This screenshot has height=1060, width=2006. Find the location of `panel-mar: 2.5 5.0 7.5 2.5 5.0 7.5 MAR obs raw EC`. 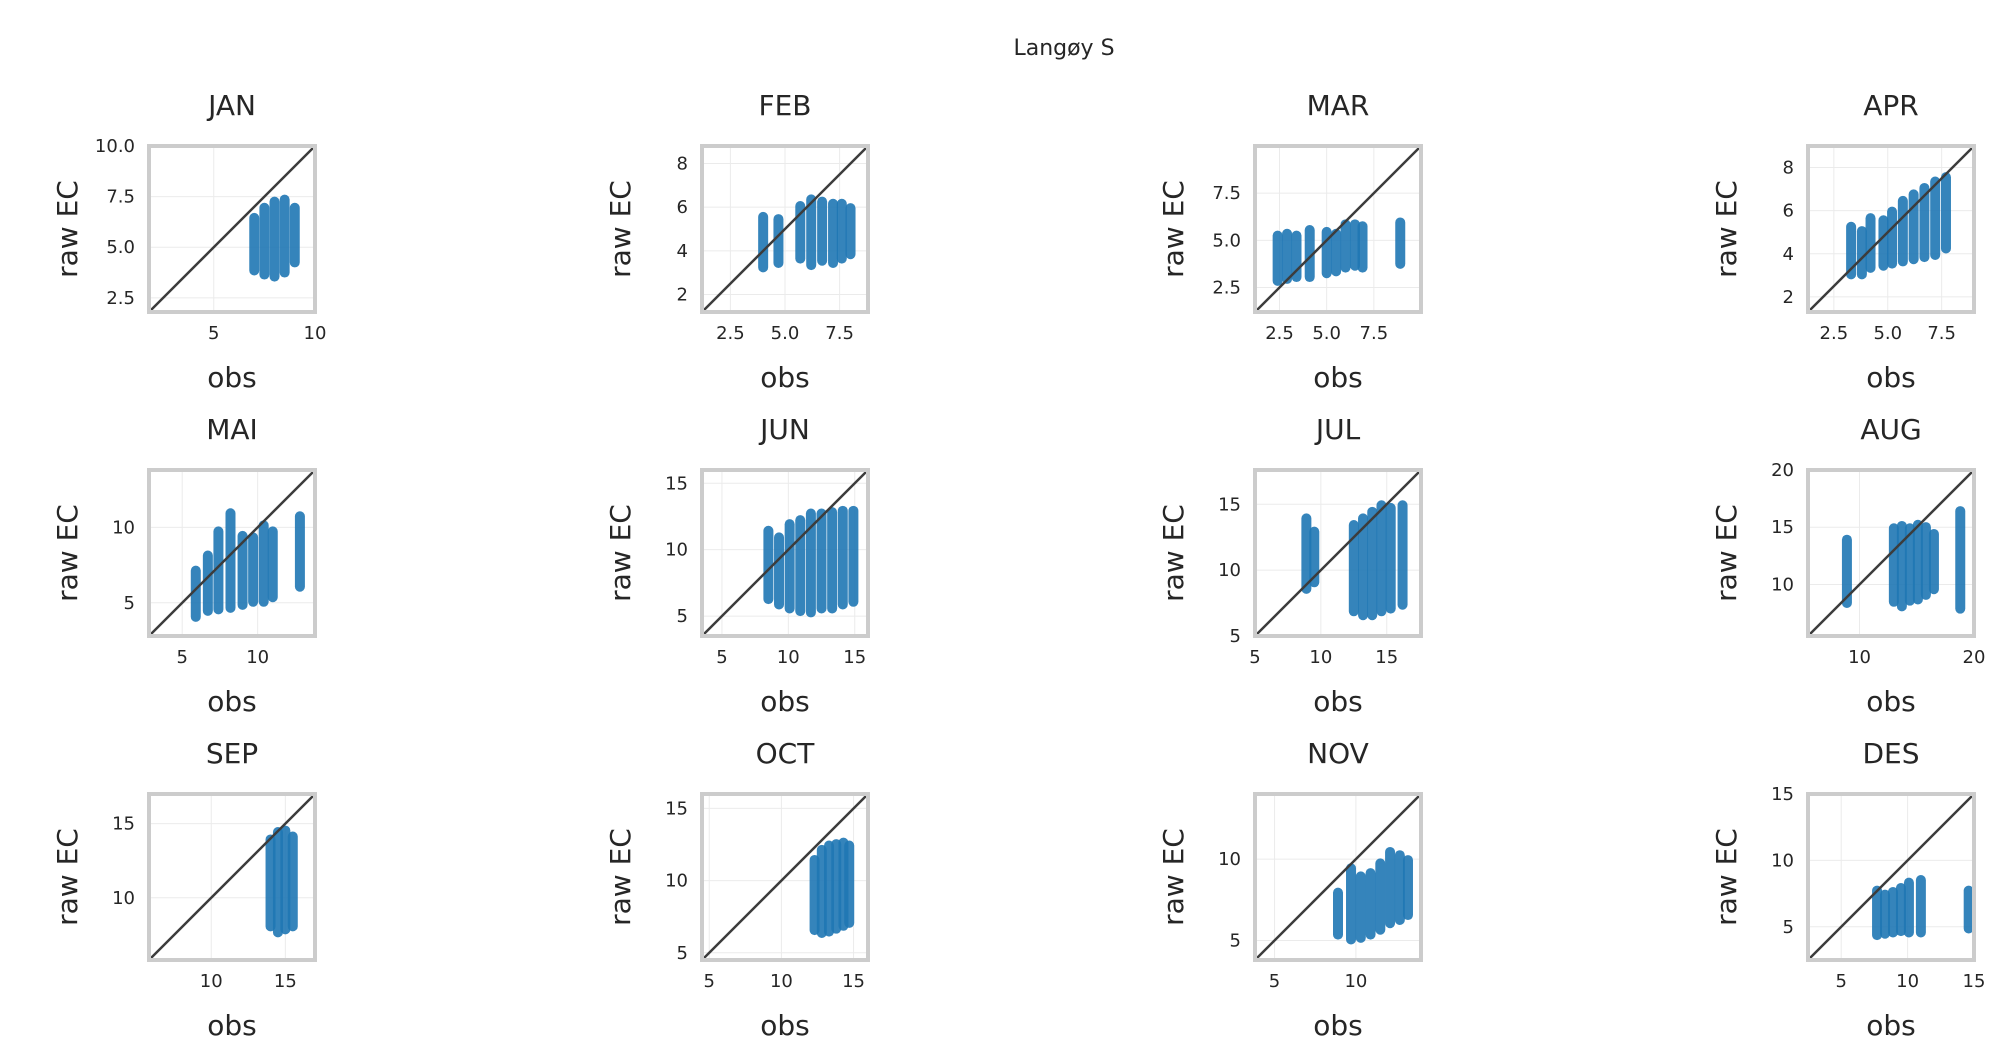

panel-mar: 2.5 5.0 7.5 2.5 5.0 7.5 MAR obs raw EC is located at coordinates (1290, 241).